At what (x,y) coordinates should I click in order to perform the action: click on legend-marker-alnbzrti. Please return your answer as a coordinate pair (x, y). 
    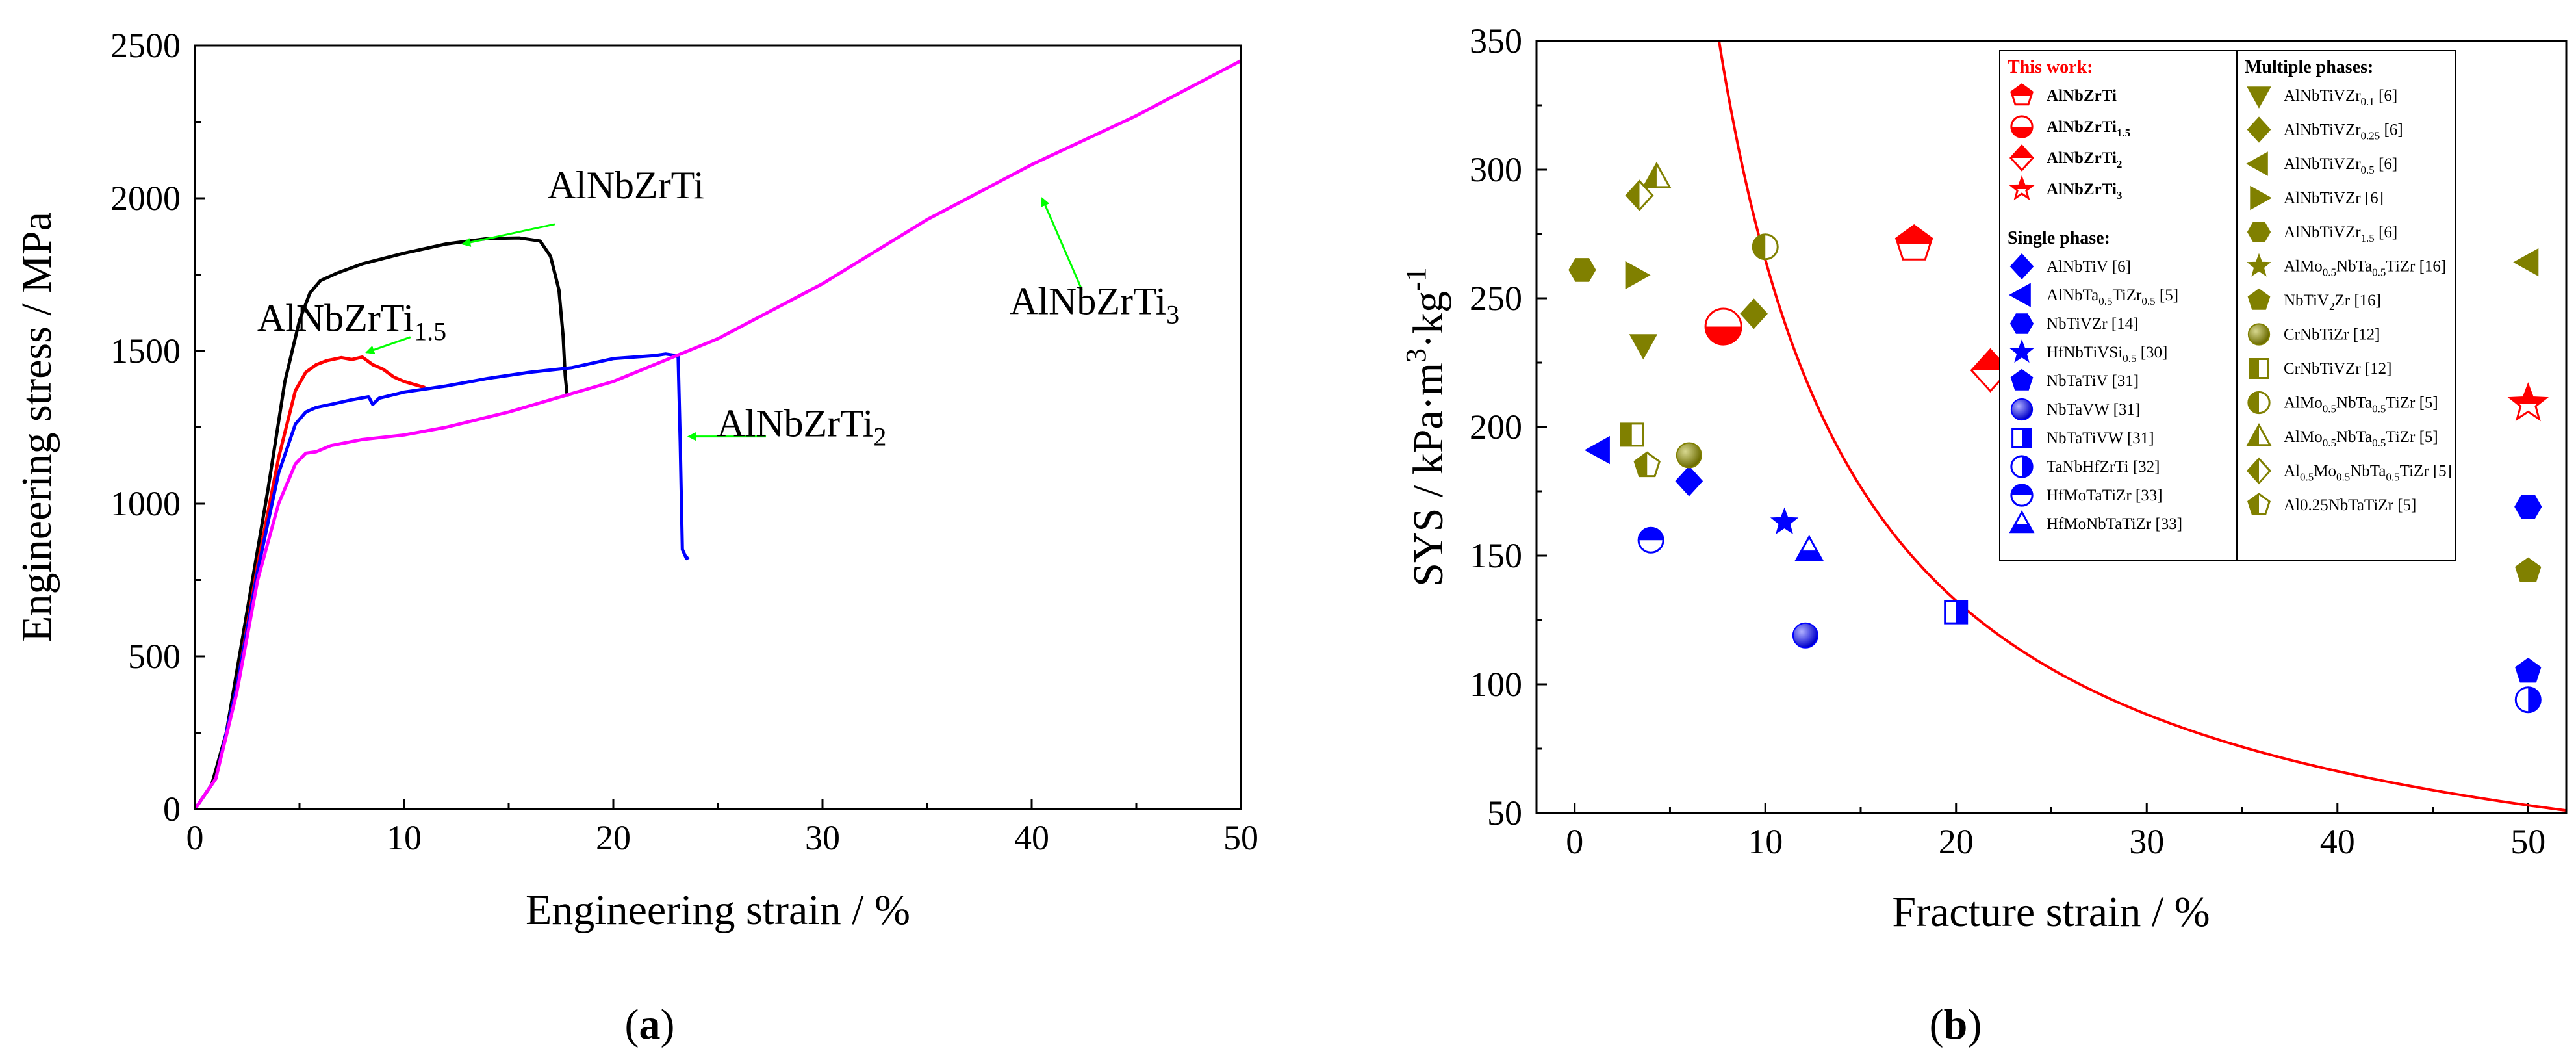
    Looking at the image, I should click on (2022, 94).